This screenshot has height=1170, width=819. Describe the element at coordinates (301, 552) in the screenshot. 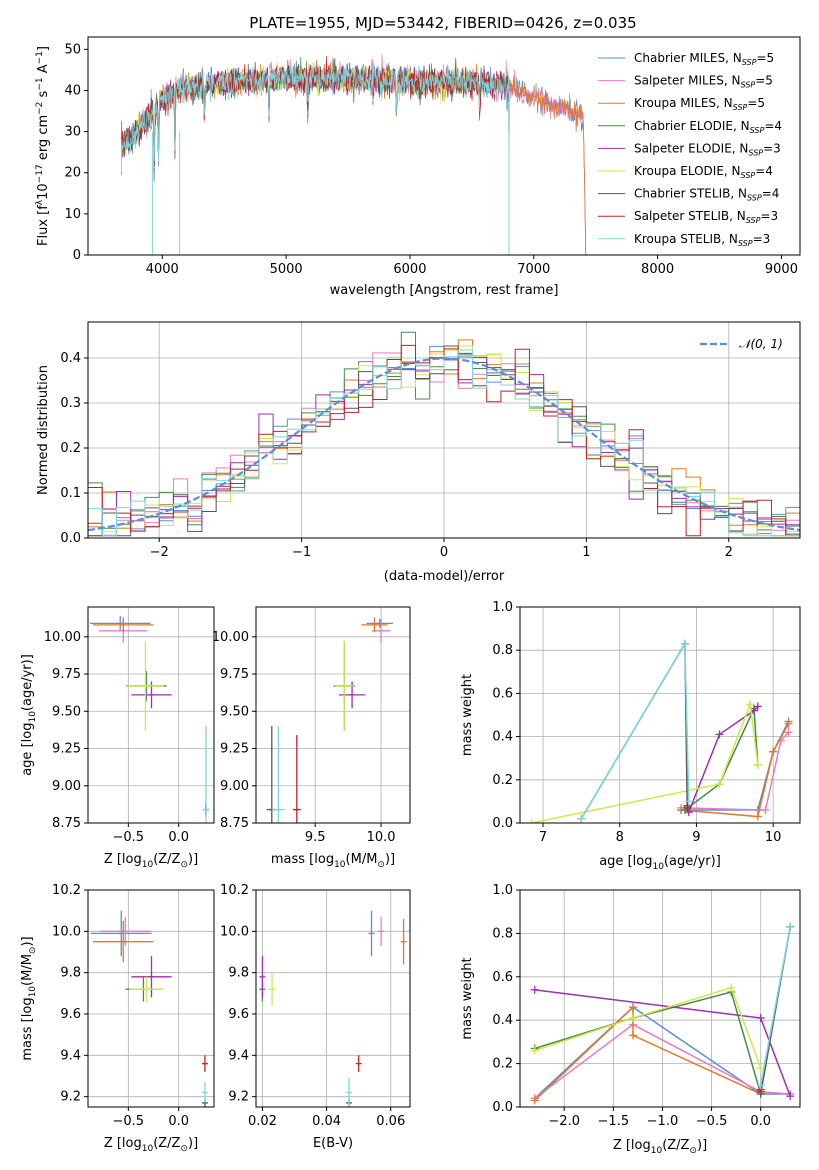

I see `x-tick-label: −1` at that location.